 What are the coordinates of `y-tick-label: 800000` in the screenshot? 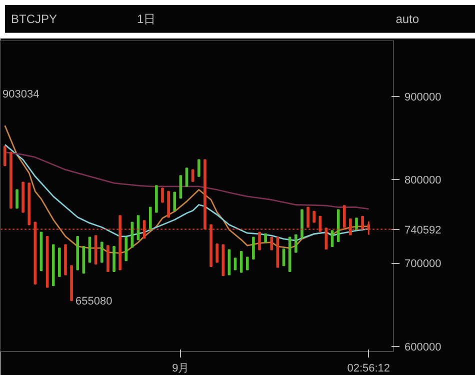 It's located at (423, 180).